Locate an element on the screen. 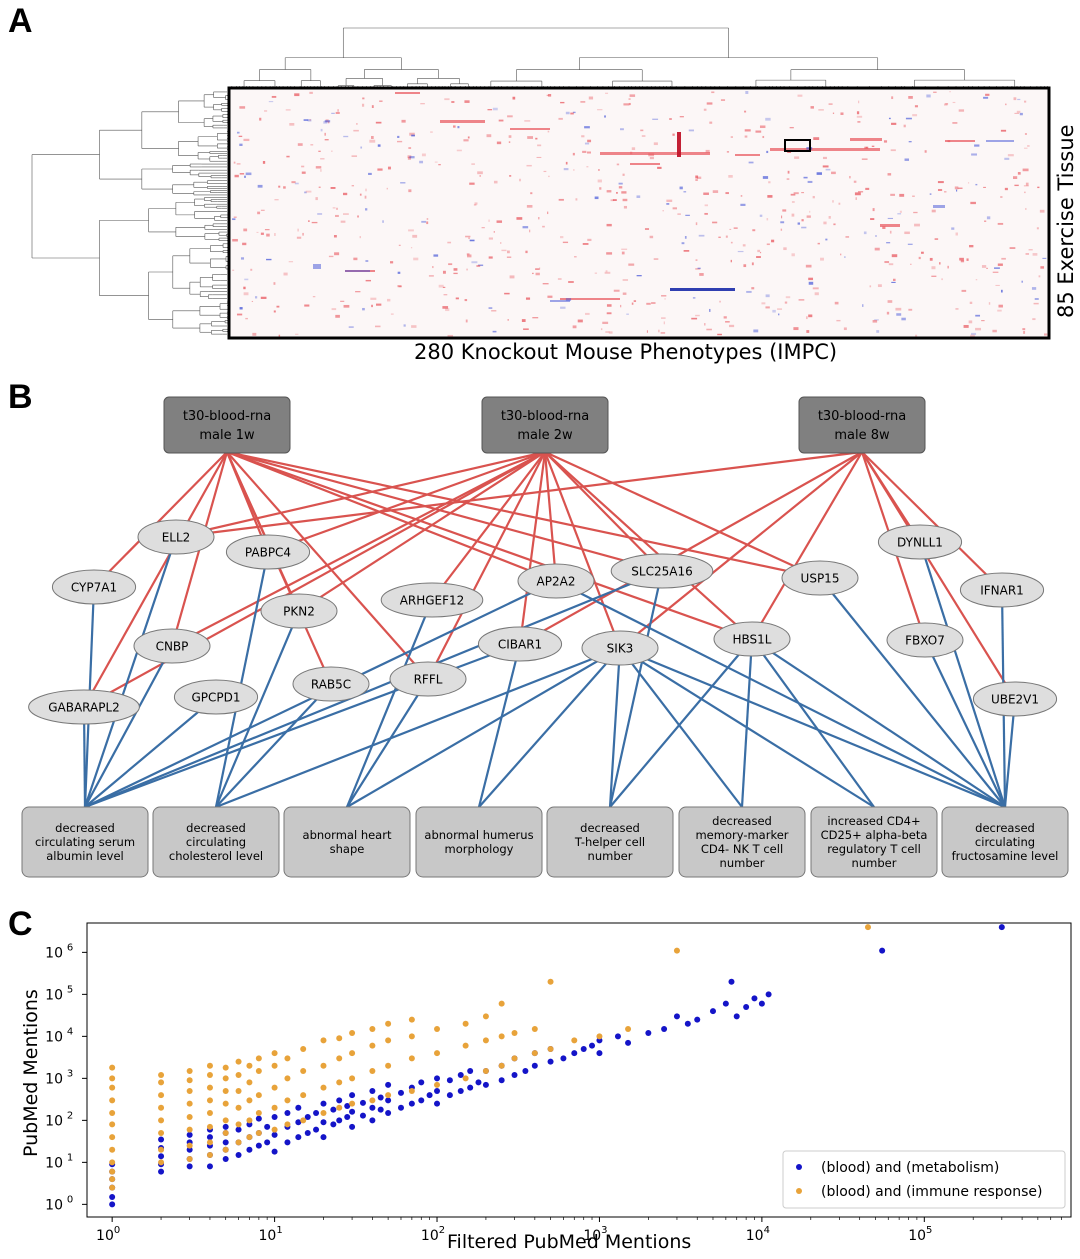 The height and width of the screenshot is (1259, 1080). scatter-y-label: PubMed Mentions is located at coordinates (31, 1073).